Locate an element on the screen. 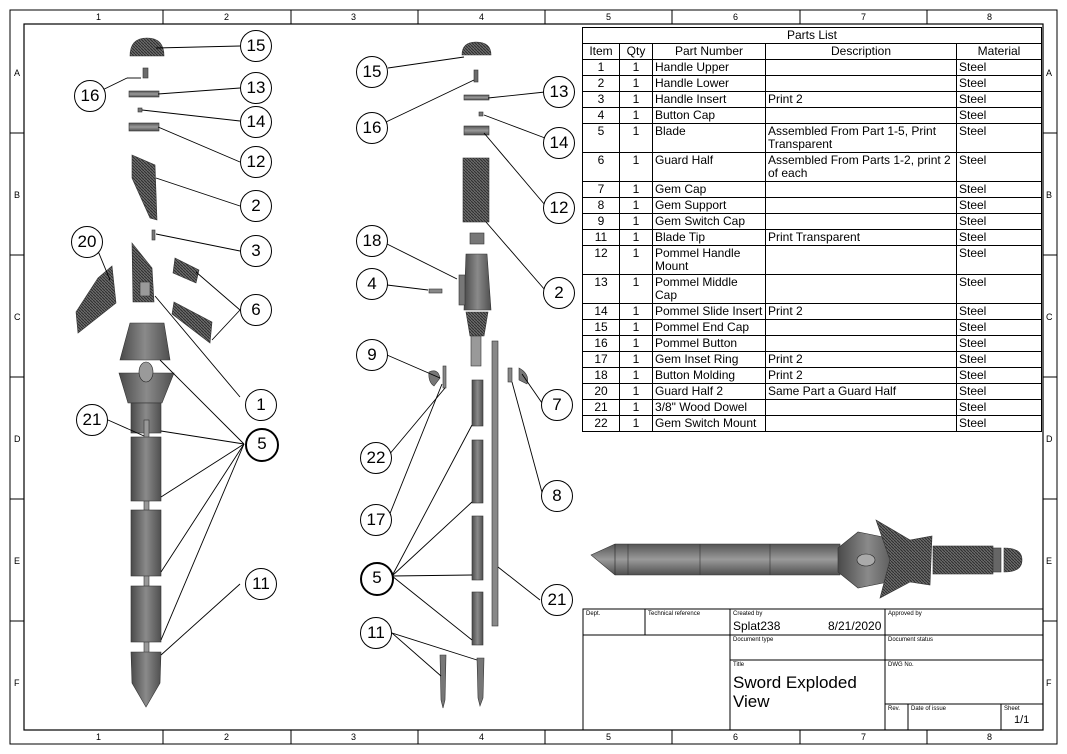  document-type-label: Document type is located at coordinates (753, 640).